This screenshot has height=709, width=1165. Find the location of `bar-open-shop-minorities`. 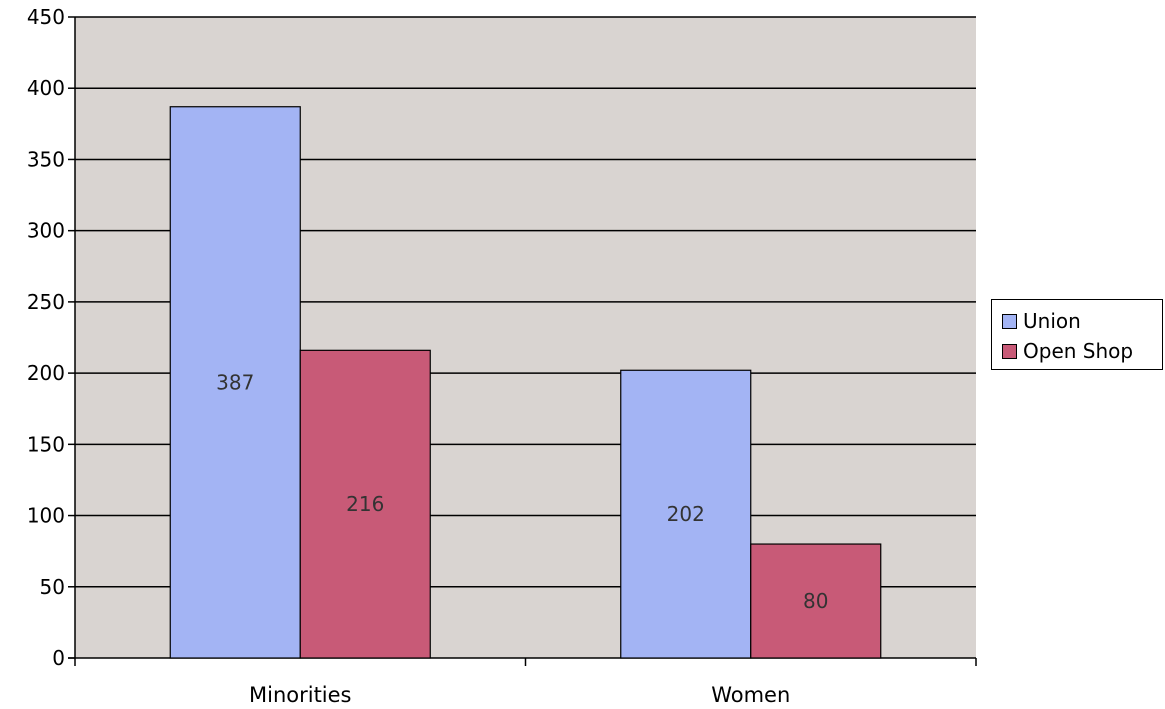

bar-open-shop-minorities is located at coordinates (365, 504).